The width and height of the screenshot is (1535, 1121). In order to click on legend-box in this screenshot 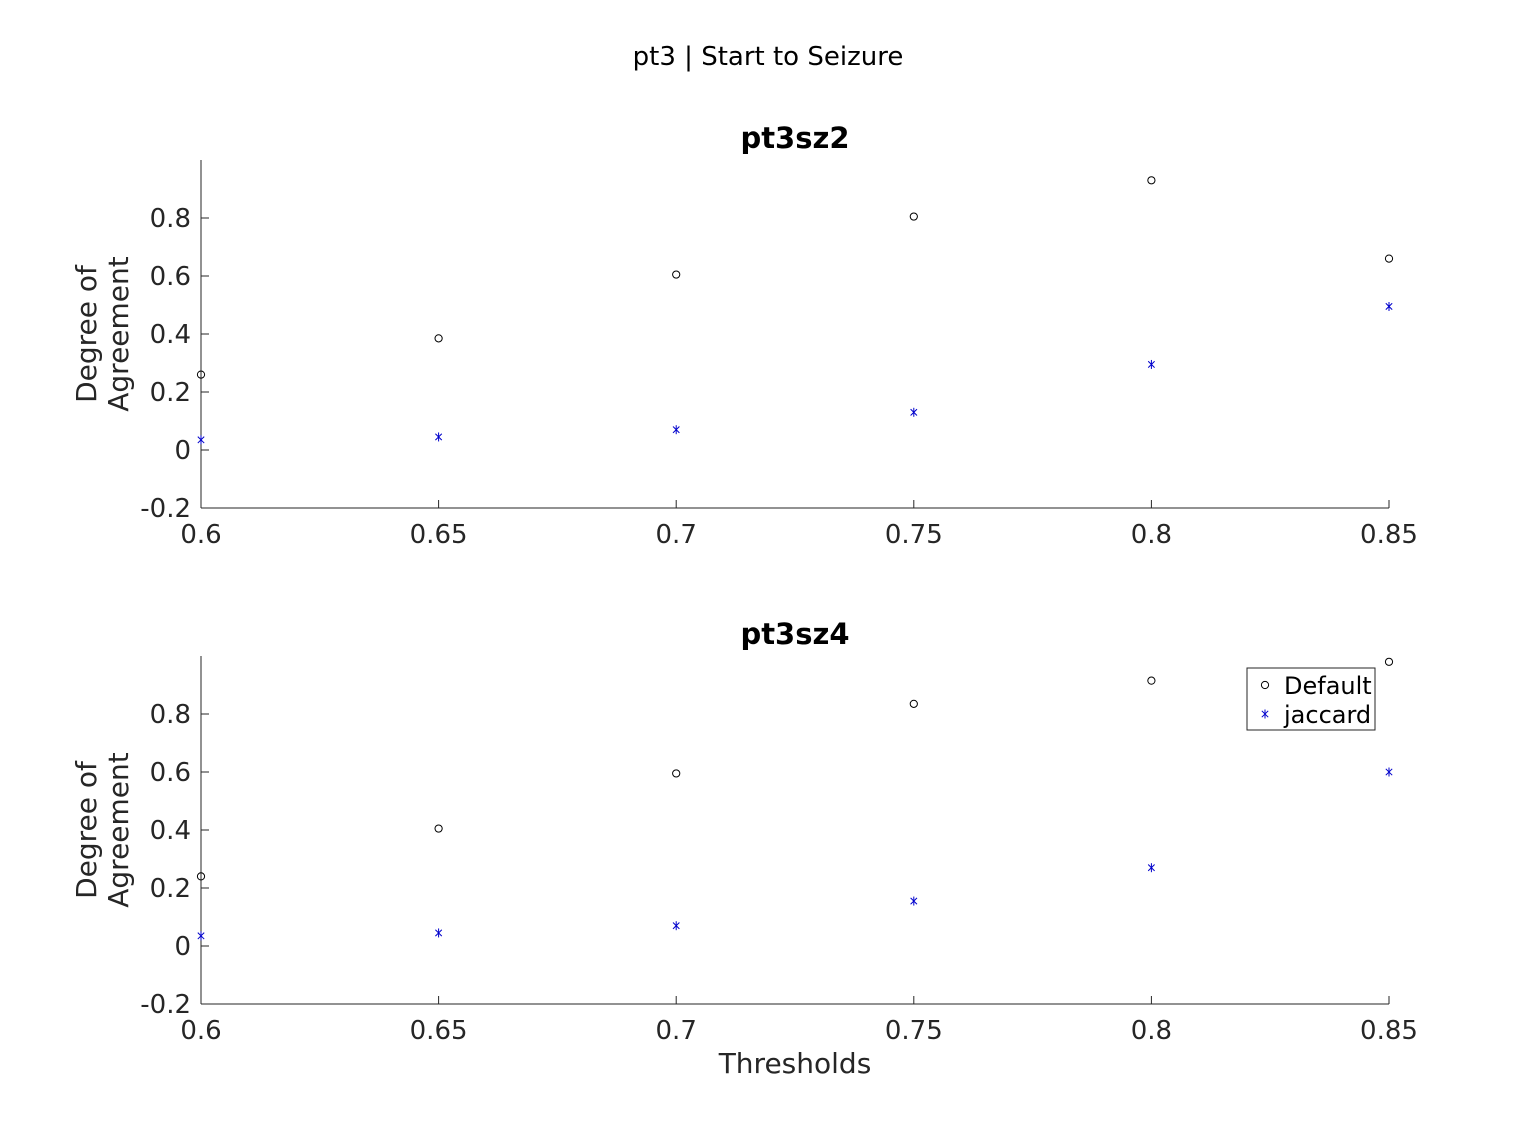, I will do `click(1311, 699)`.